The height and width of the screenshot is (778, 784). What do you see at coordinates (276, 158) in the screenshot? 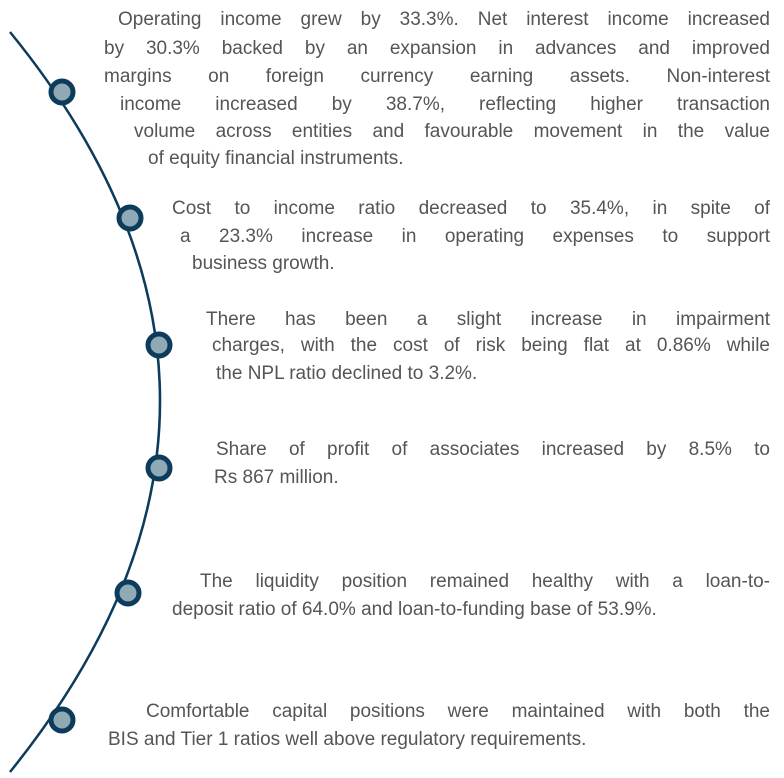
I see `paragraph-line: of equity financial instruments.` at bounding box center [276, 158].